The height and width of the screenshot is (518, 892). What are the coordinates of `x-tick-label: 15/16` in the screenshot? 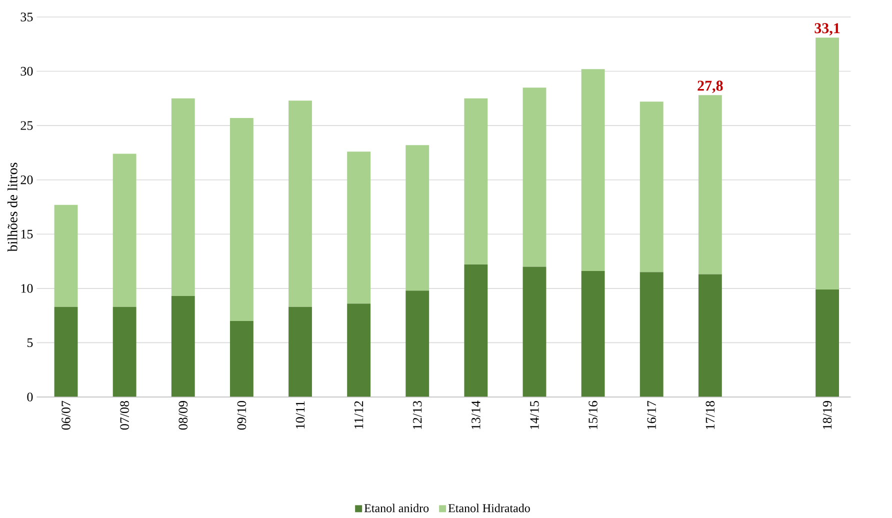 It's located at (593, 415).